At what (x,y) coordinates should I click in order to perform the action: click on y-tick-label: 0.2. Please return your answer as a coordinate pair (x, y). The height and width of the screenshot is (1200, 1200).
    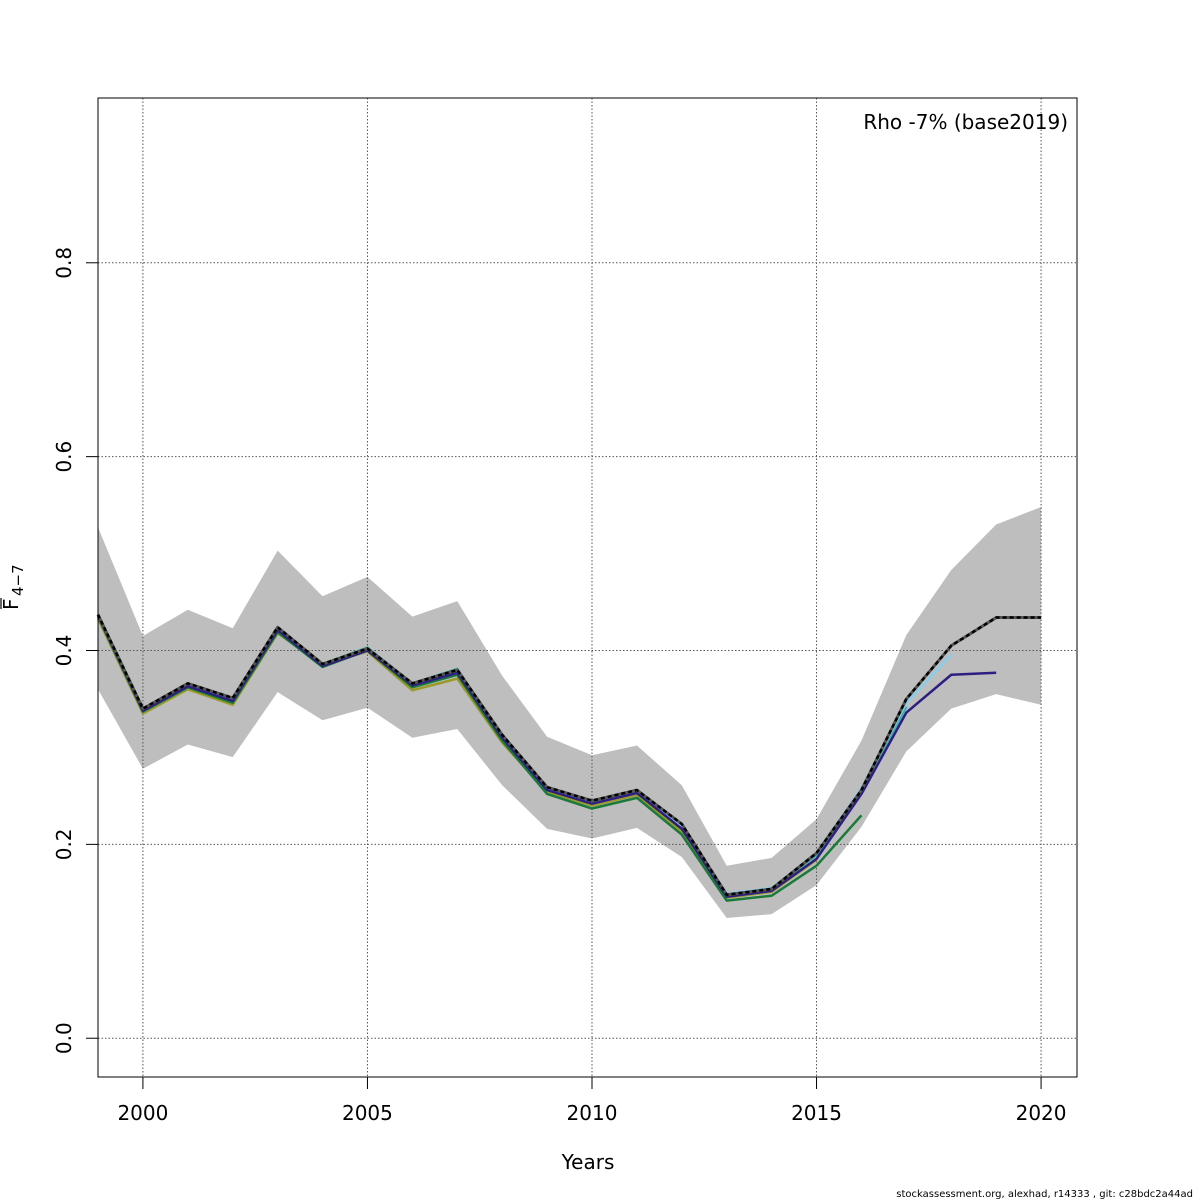
    Looking at the image, I should click on (64, 844).